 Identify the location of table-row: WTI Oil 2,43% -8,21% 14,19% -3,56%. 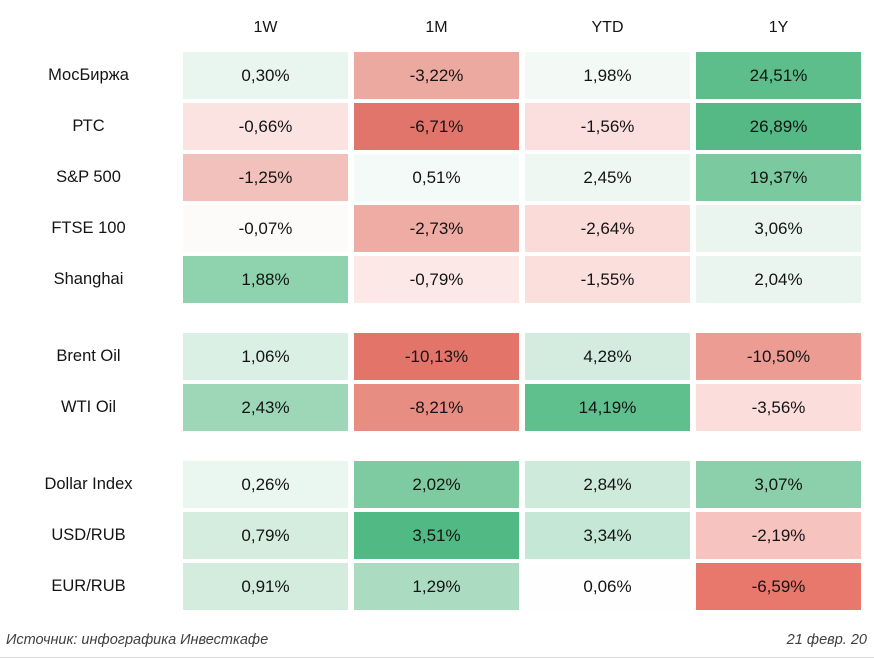
(437, 407).